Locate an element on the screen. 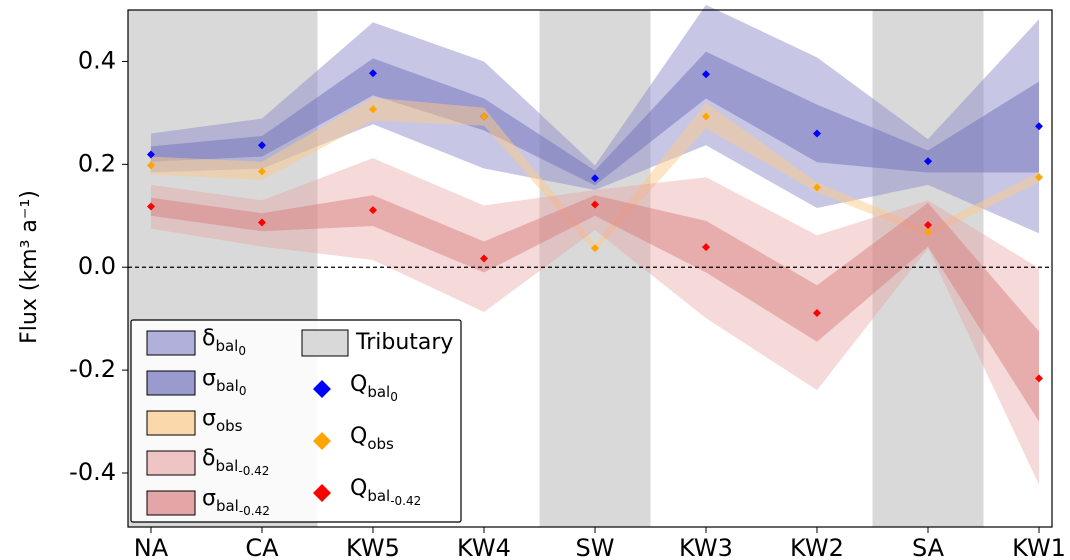 The width and height of the screenshot is (1070, 560). legend-label: σbal-0.42 is located at coordinates (236, 502).